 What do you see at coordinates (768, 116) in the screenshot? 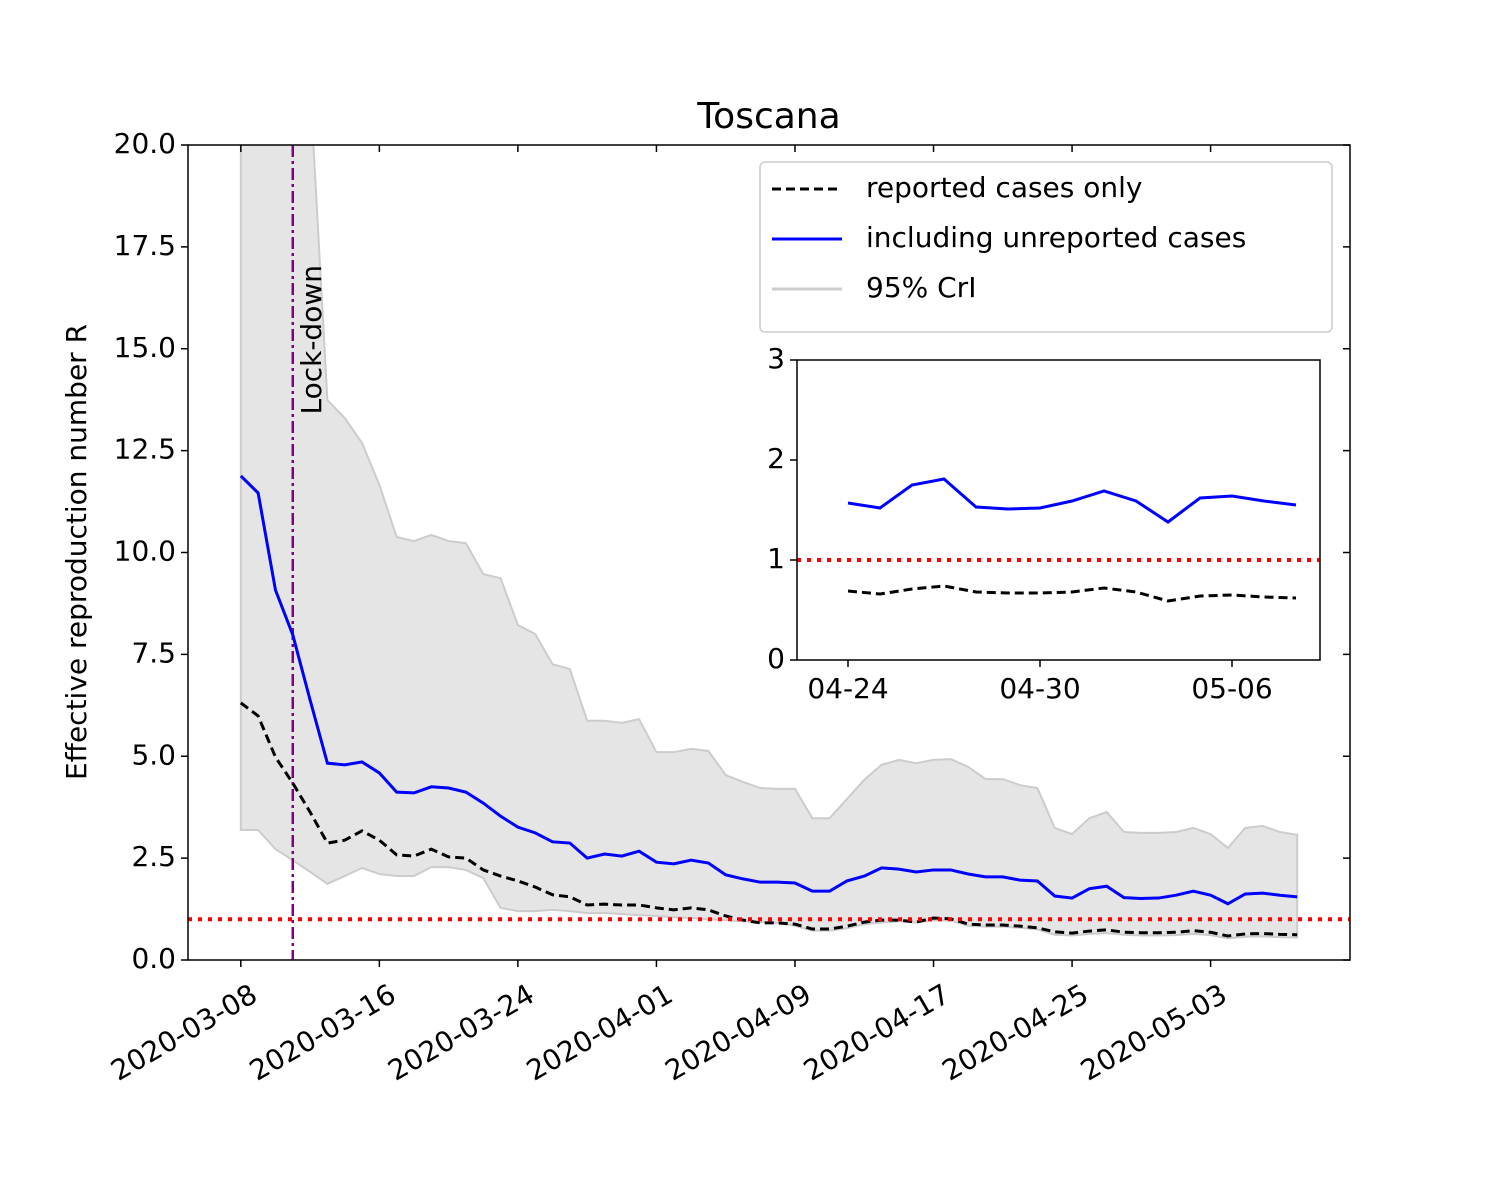
I see `chart-title: Toscana` at bounding box center [768, 116].